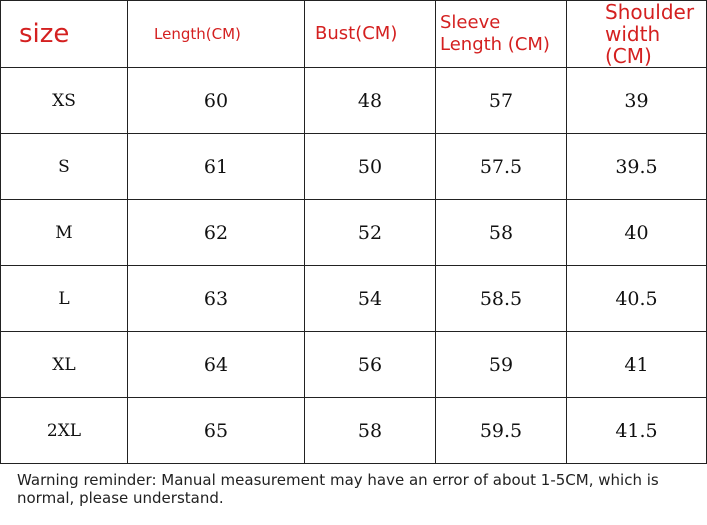 The image size is (707, 525). Describe the element at coordinates (64, 166) in the screenshot. I see `table-cell: S` at that location.